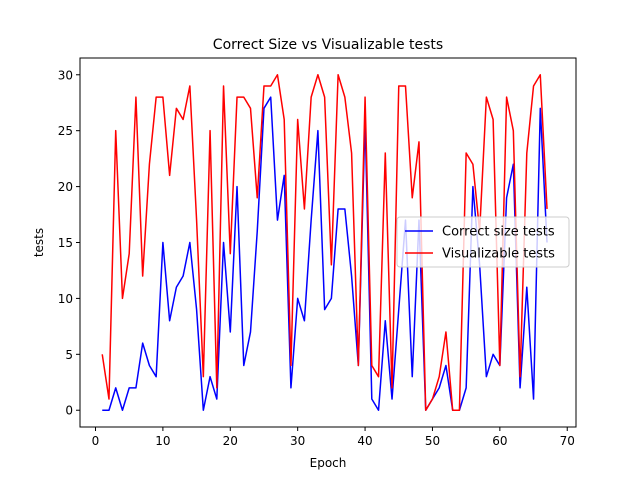 This screenshot has height=484, width=640. I want to click on x-tick-label: 40, so click(364, 441).